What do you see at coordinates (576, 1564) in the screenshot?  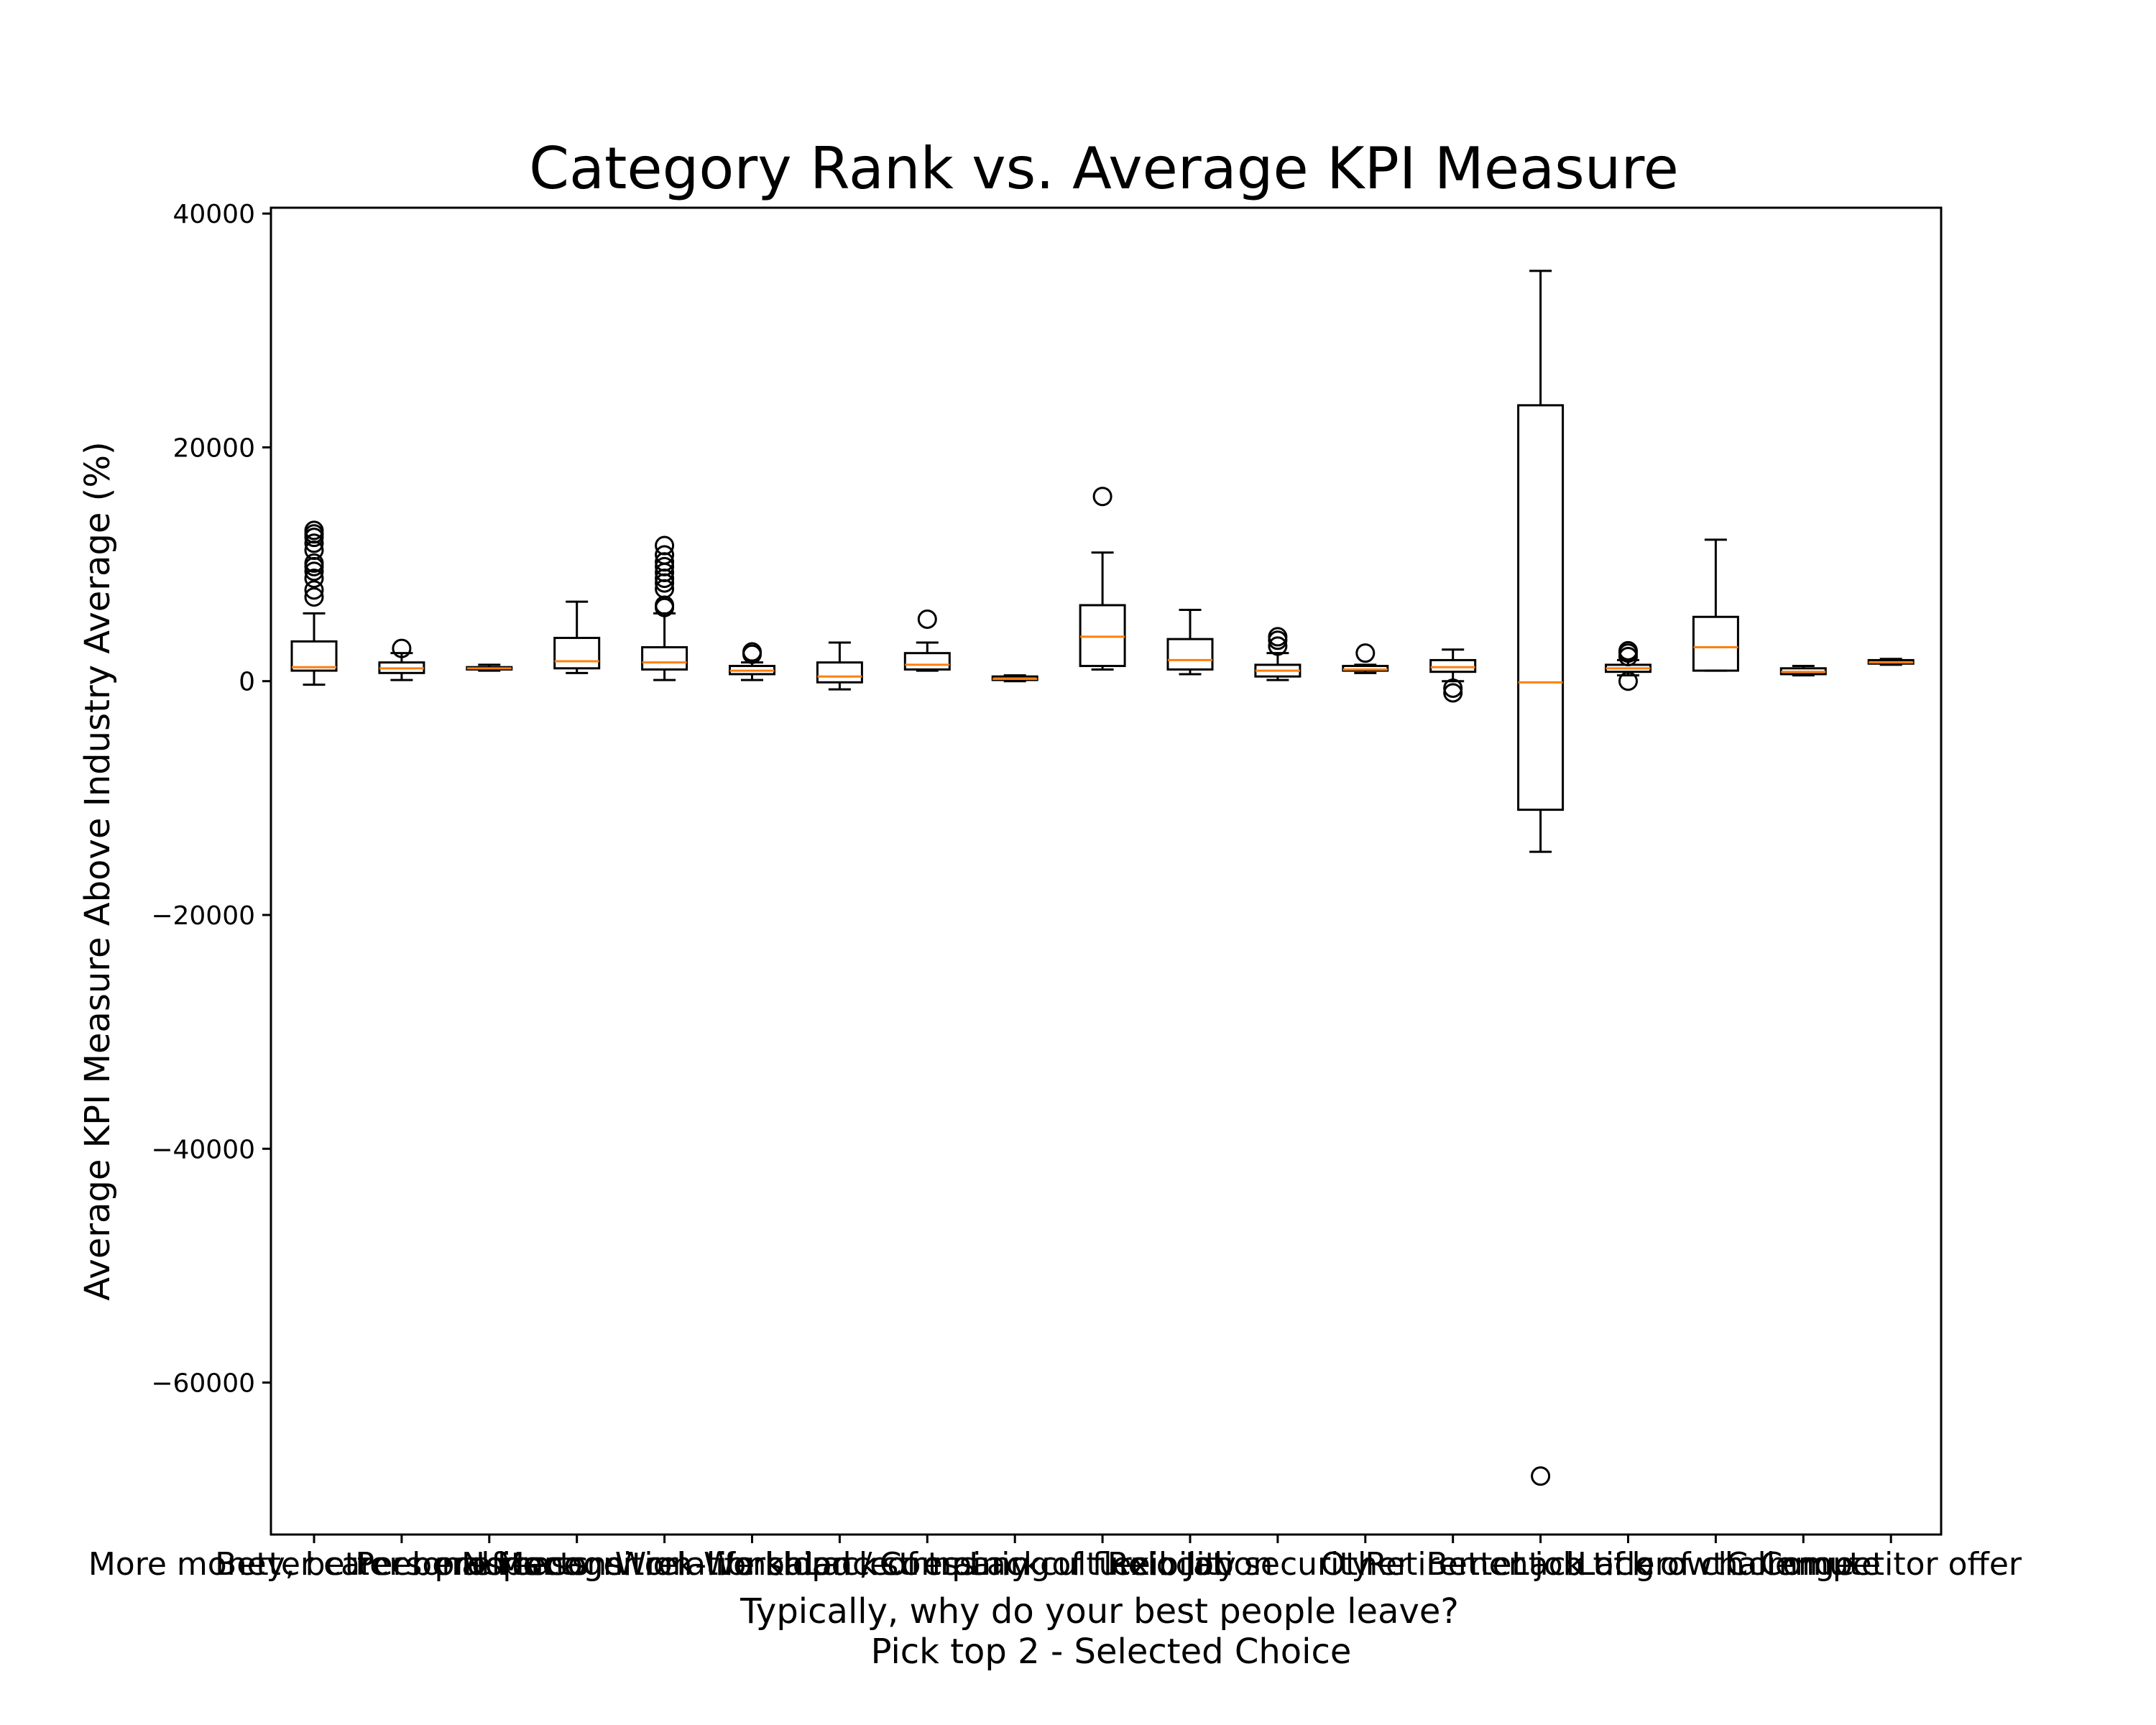 I see `x-tick-label: No recognition` at bounding box center [576, 1564].